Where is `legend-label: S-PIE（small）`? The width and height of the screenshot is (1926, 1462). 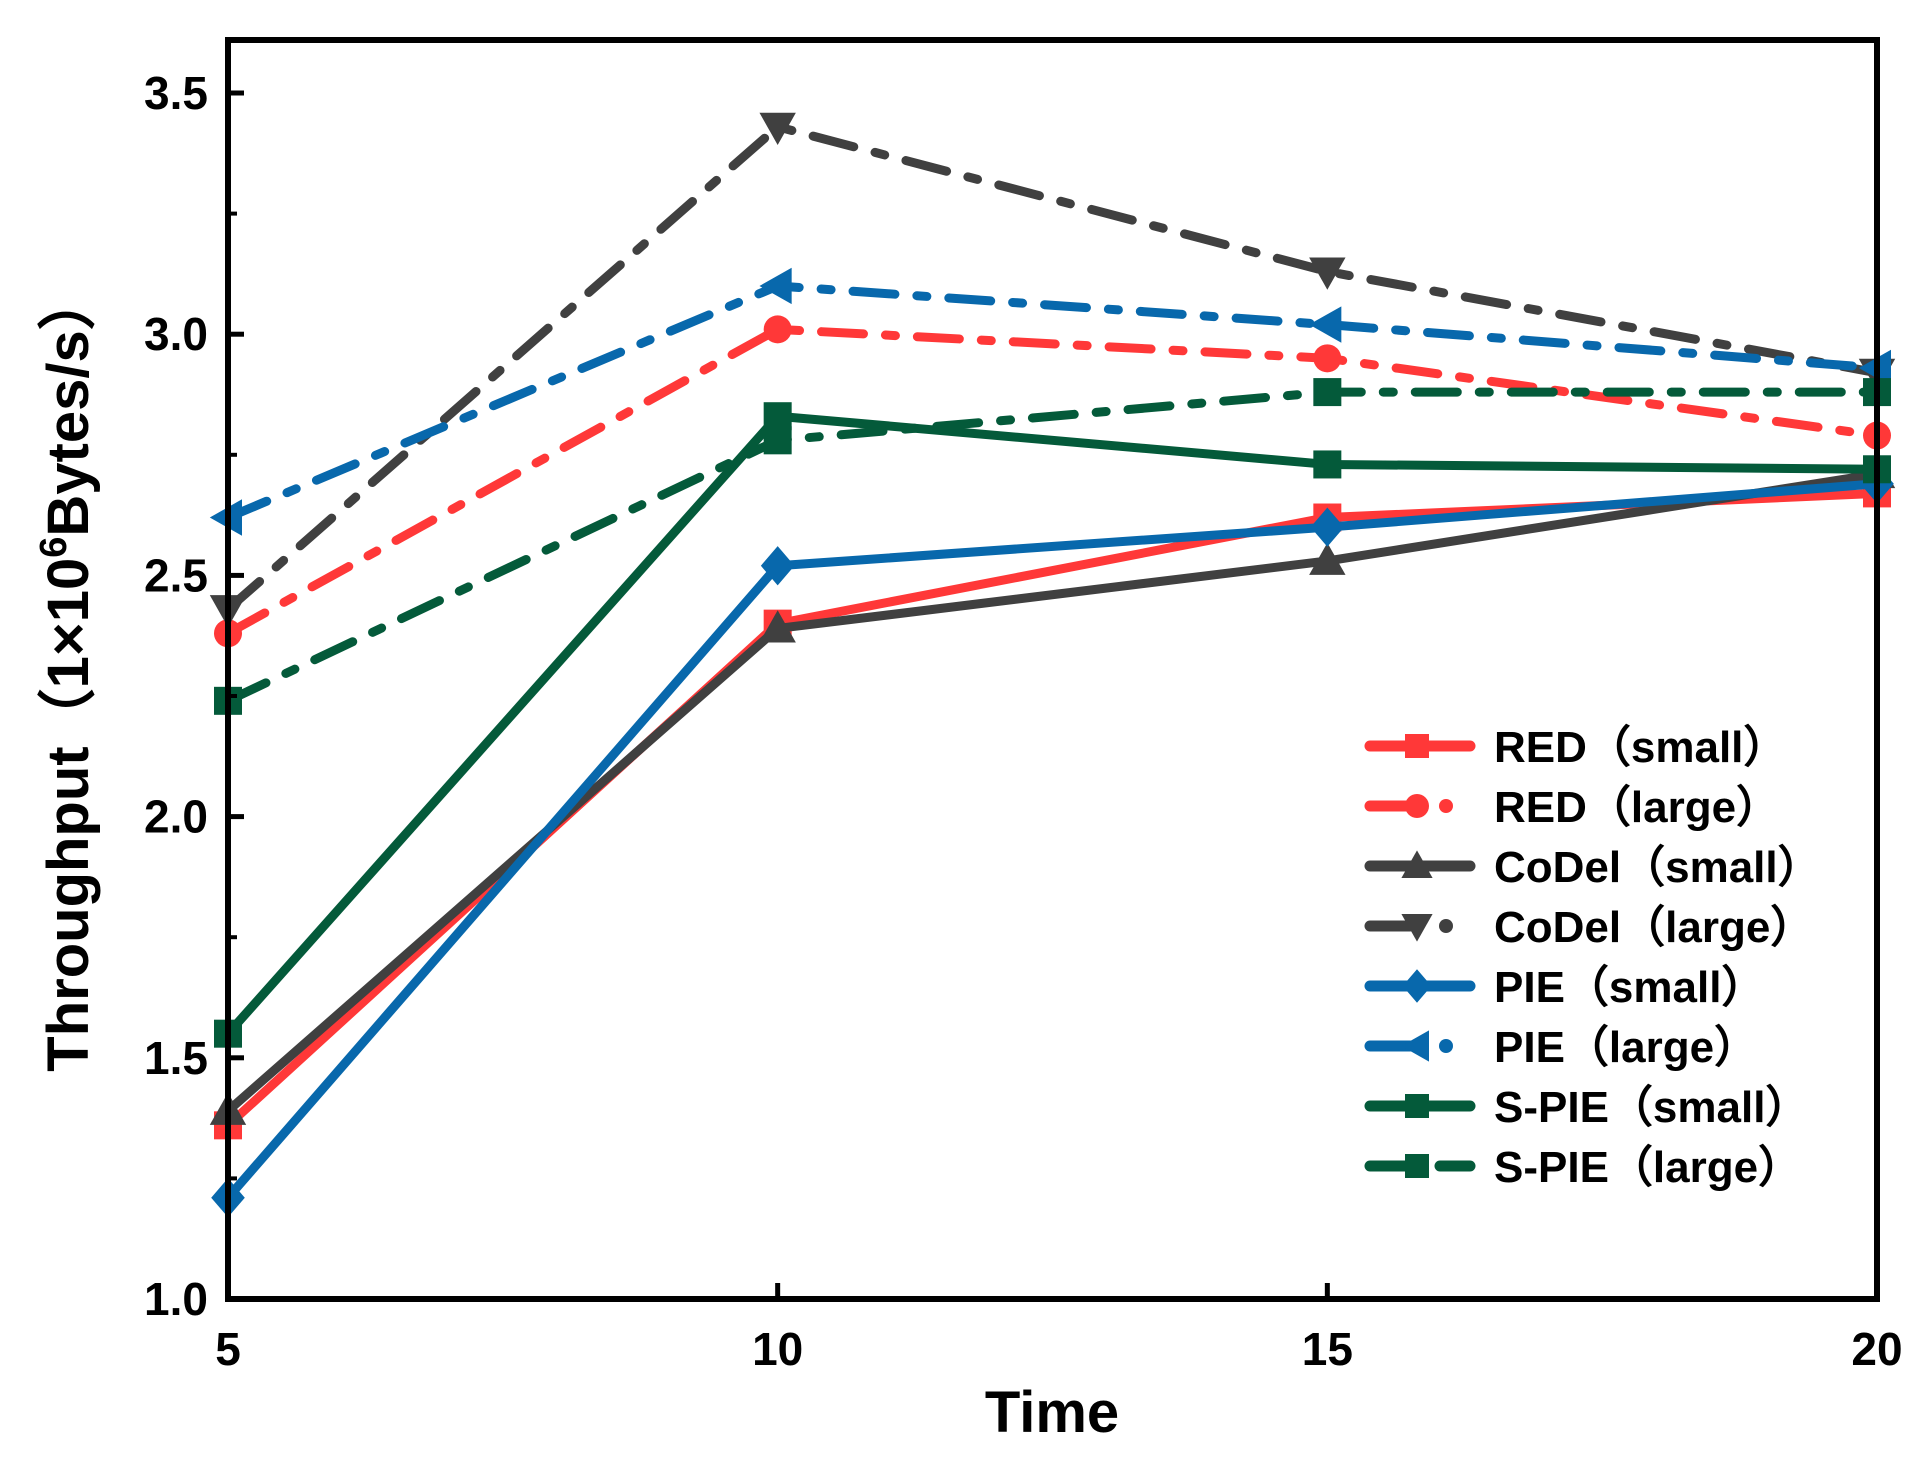
legend-label: S-PIE（small） is located at coordinates (1651, 1107).